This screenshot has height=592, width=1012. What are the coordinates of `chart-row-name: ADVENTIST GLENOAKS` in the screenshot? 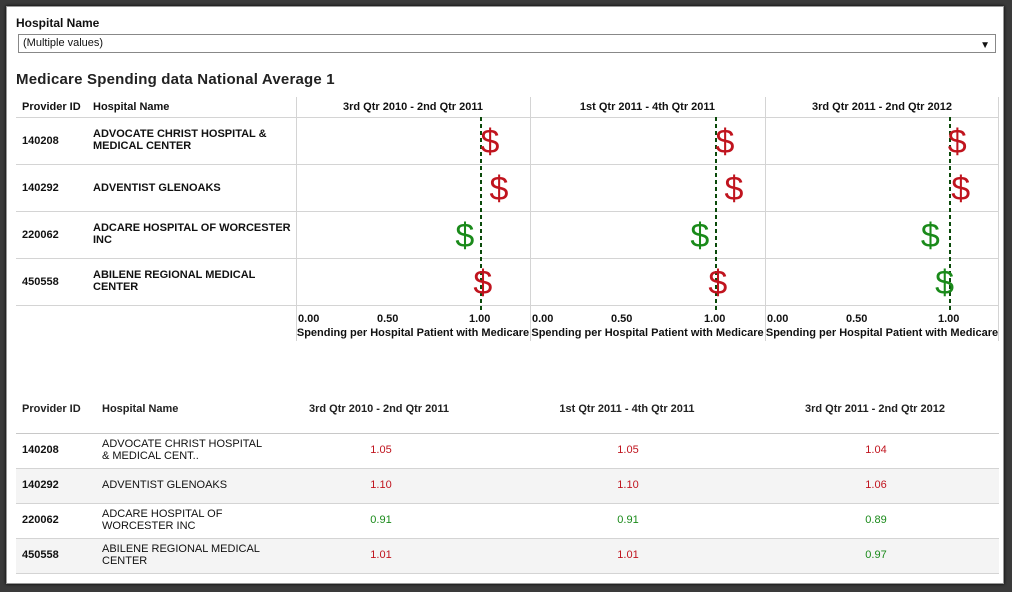 It's located at (157, 188).